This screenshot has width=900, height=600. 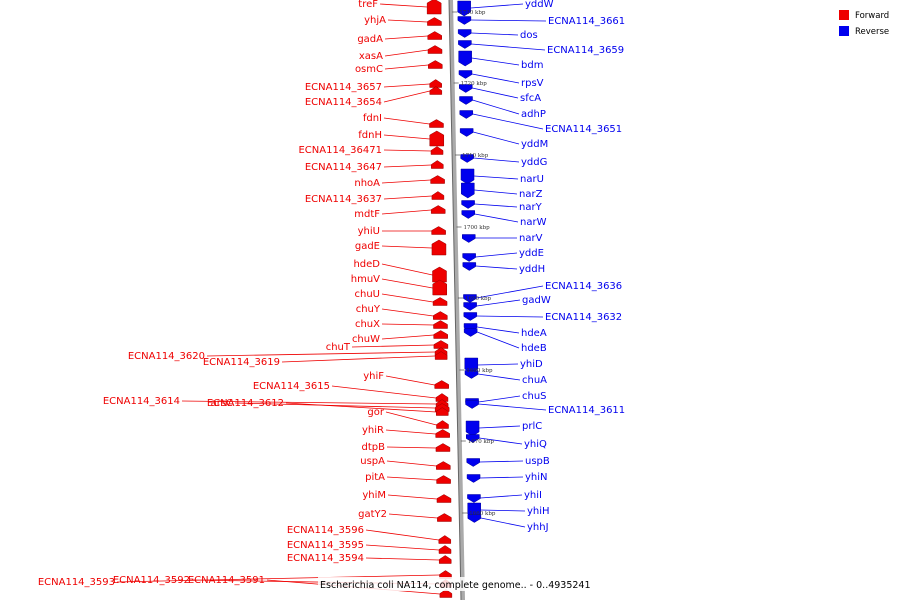 What do you see at coordinates (375, 477) in the screenshot?
I see `forward-gene-label: pitA` at bounding box center [375, 477].